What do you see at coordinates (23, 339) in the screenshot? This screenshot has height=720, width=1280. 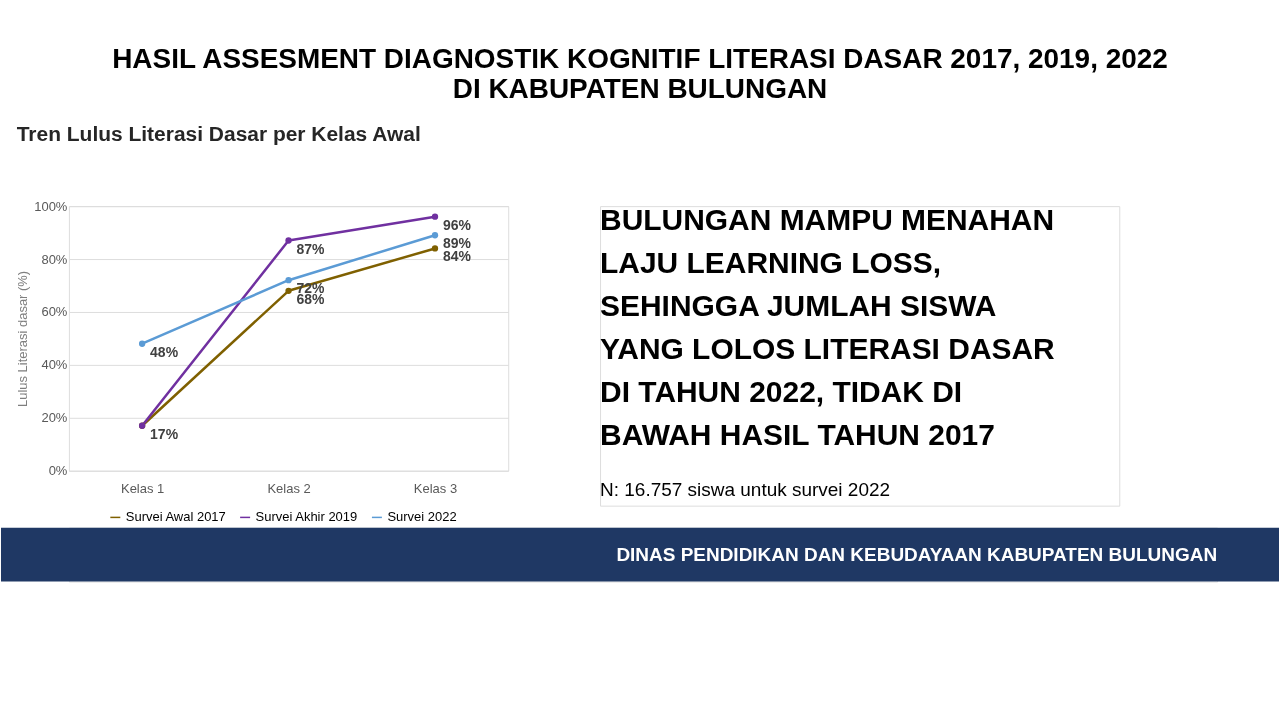 I see `y-axis-title: Lulus Literasi dasar (%)` at bounding box center [23, 339].